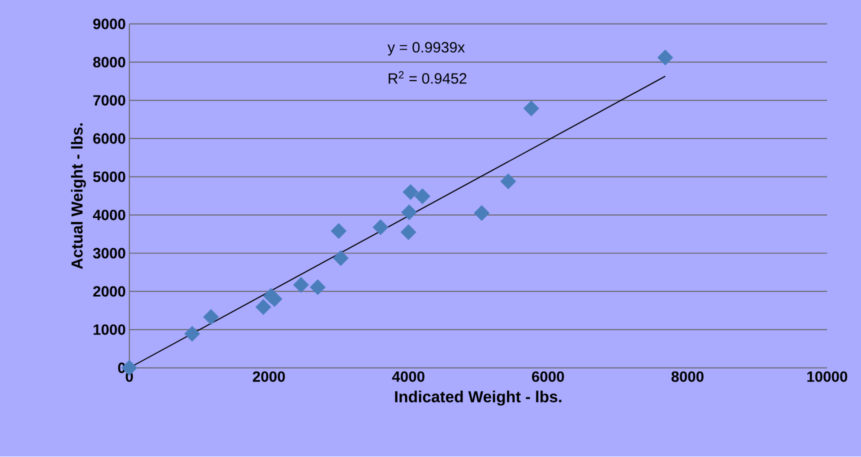 The width and height of the screenshot is (861, 457). What do you see at coordinates (109, 100) in the screenshot?
I see `y-tick-label: 7000` at bounding box center [109, 100].